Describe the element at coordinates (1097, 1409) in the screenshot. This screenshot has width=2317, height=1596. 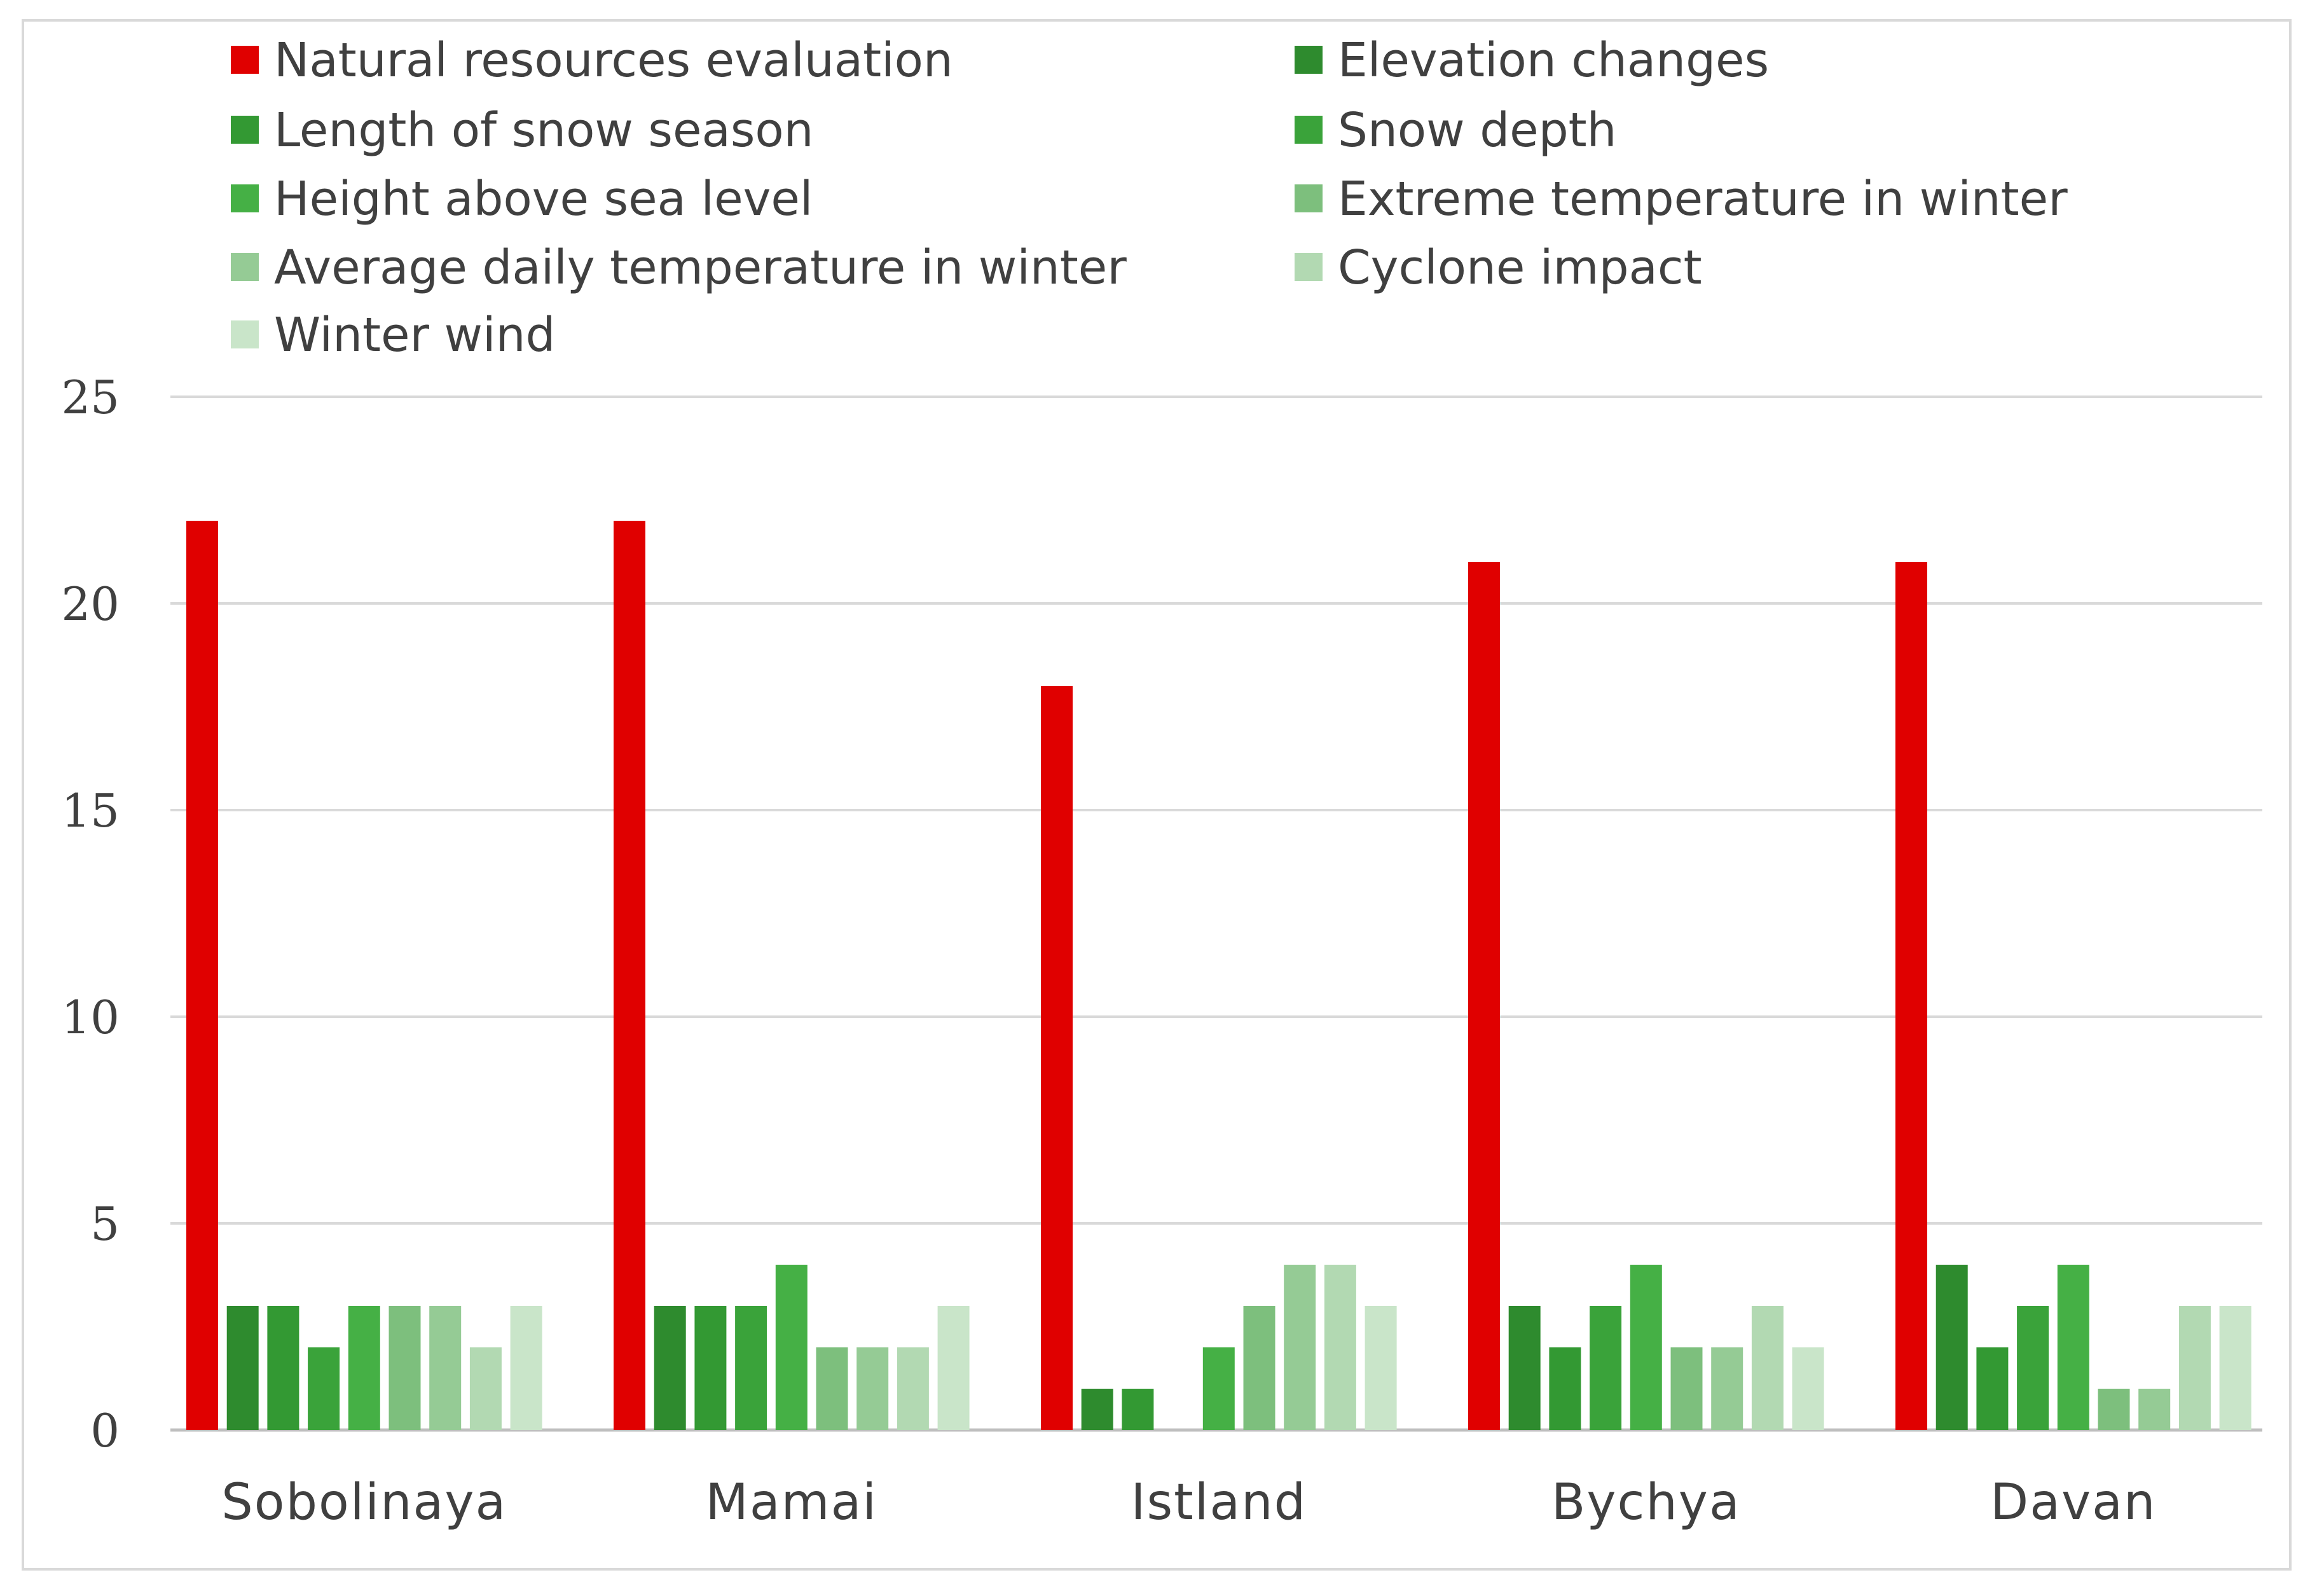
I see `bar-istland-elevation-changes` at that location.